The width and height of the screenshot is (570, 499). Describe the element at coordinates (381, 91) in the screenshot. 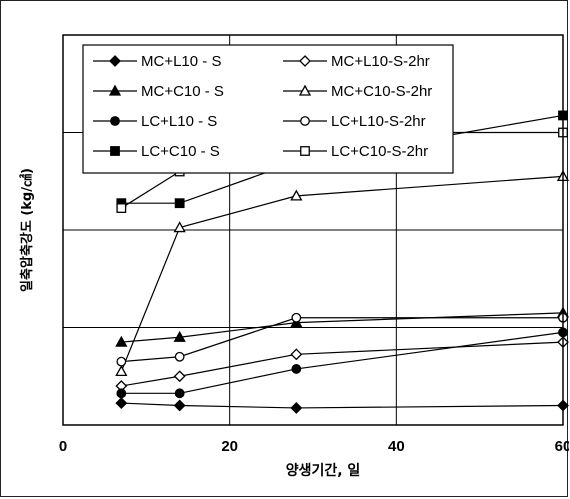

I see `legend-label: MC+C10-S-2hr` at that location.